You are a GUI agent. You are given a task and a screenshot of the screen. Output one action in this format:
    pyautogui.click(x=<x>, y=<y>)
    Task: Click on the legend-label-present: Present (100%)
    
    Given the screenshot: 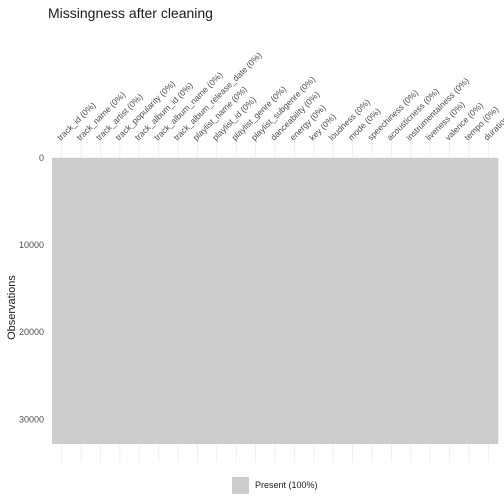 What is the action you would take?
    pyautogui.click(x=286, y=485)
    